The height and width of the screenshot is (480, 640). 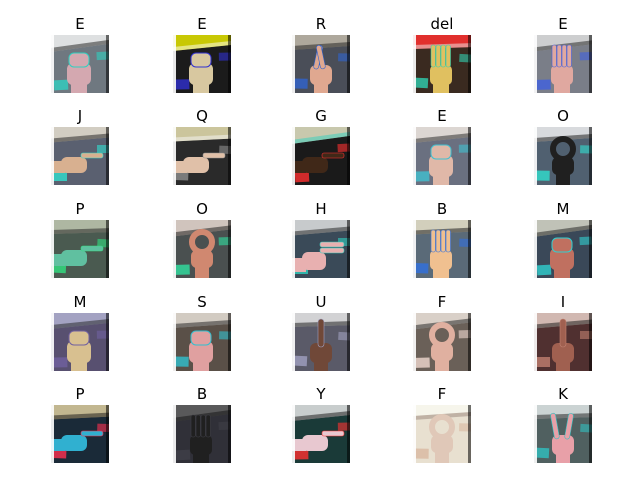 I want to click on cell-title: G, so click(x=321, y=116).